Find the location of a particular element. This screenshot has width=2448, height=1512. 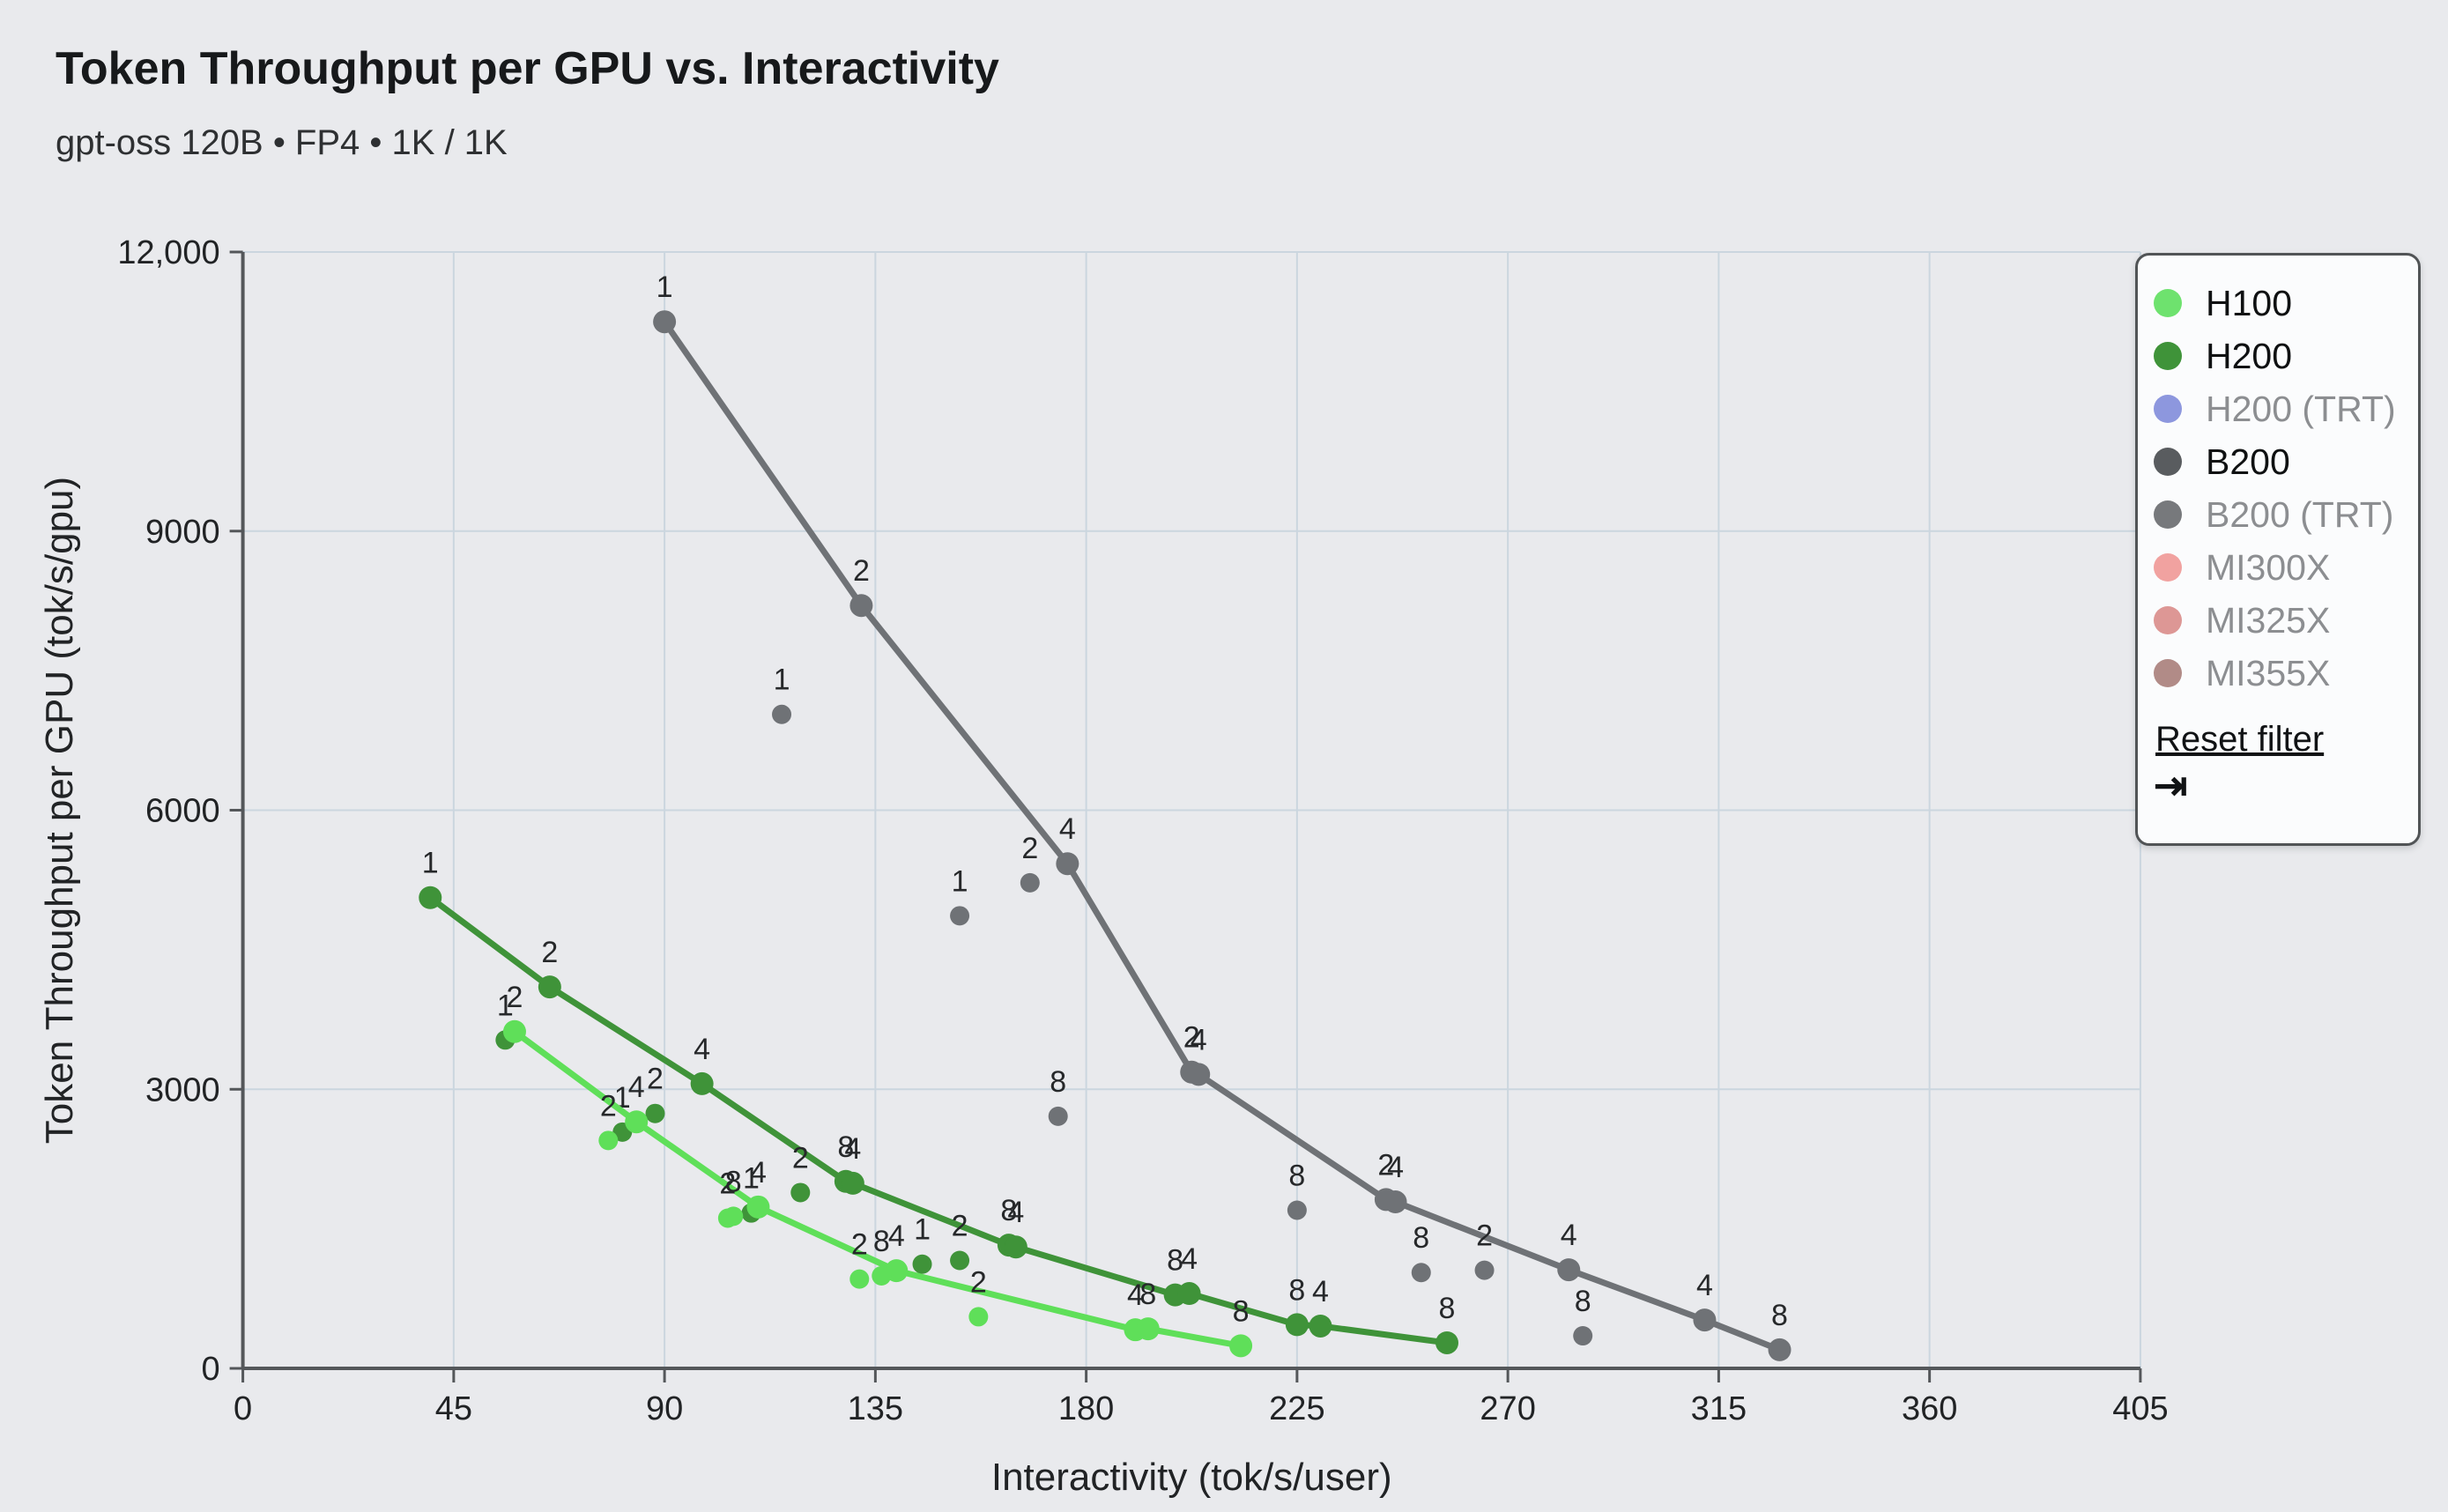

legend-item-label: H200 (TRT) is located at coordinates (2301, 408).